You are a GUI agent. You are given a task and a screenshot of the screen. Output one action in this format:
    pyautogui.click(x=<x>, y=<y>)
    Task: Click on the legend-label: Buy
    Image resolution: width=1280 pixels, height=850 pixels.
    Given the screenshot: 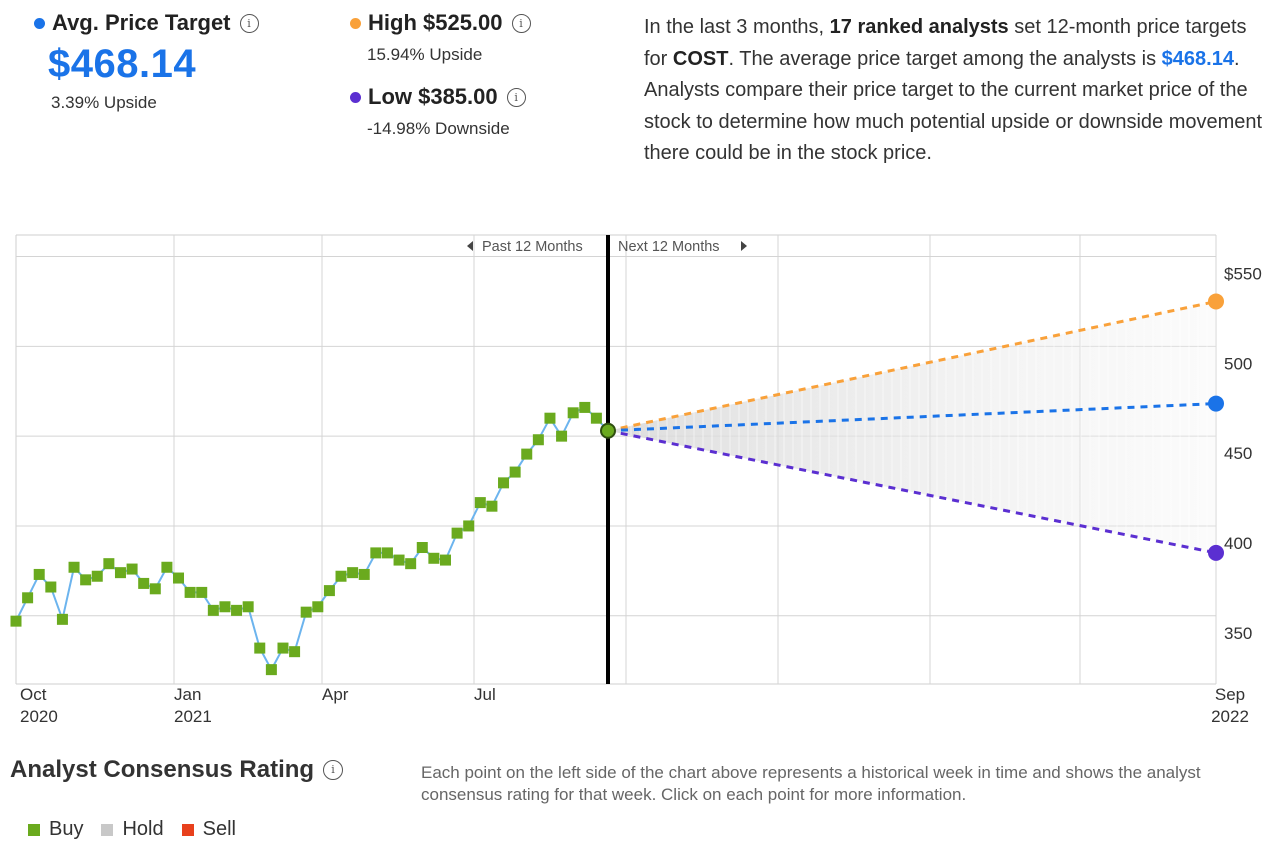 What is the action you would take?
    pyautogui.click(x=66, y=829)
    